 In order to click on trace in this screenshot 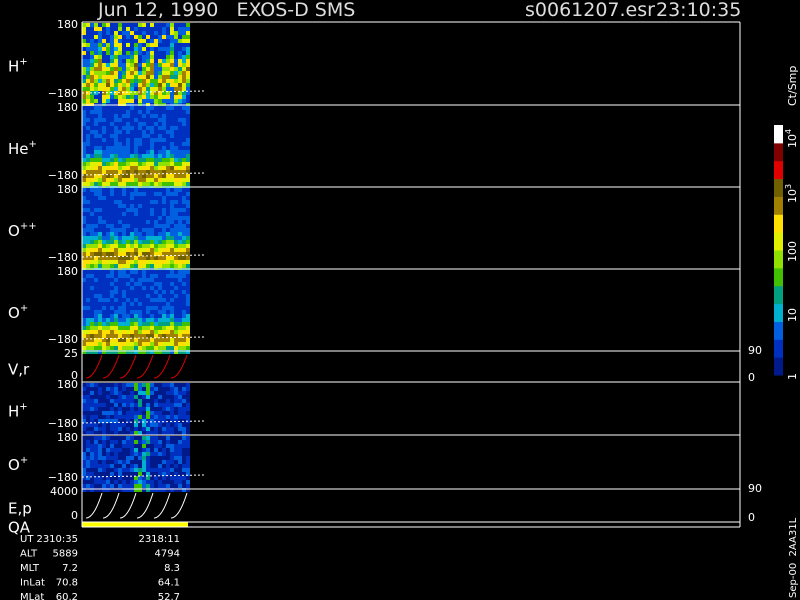, I will do `click(145, 505)`.